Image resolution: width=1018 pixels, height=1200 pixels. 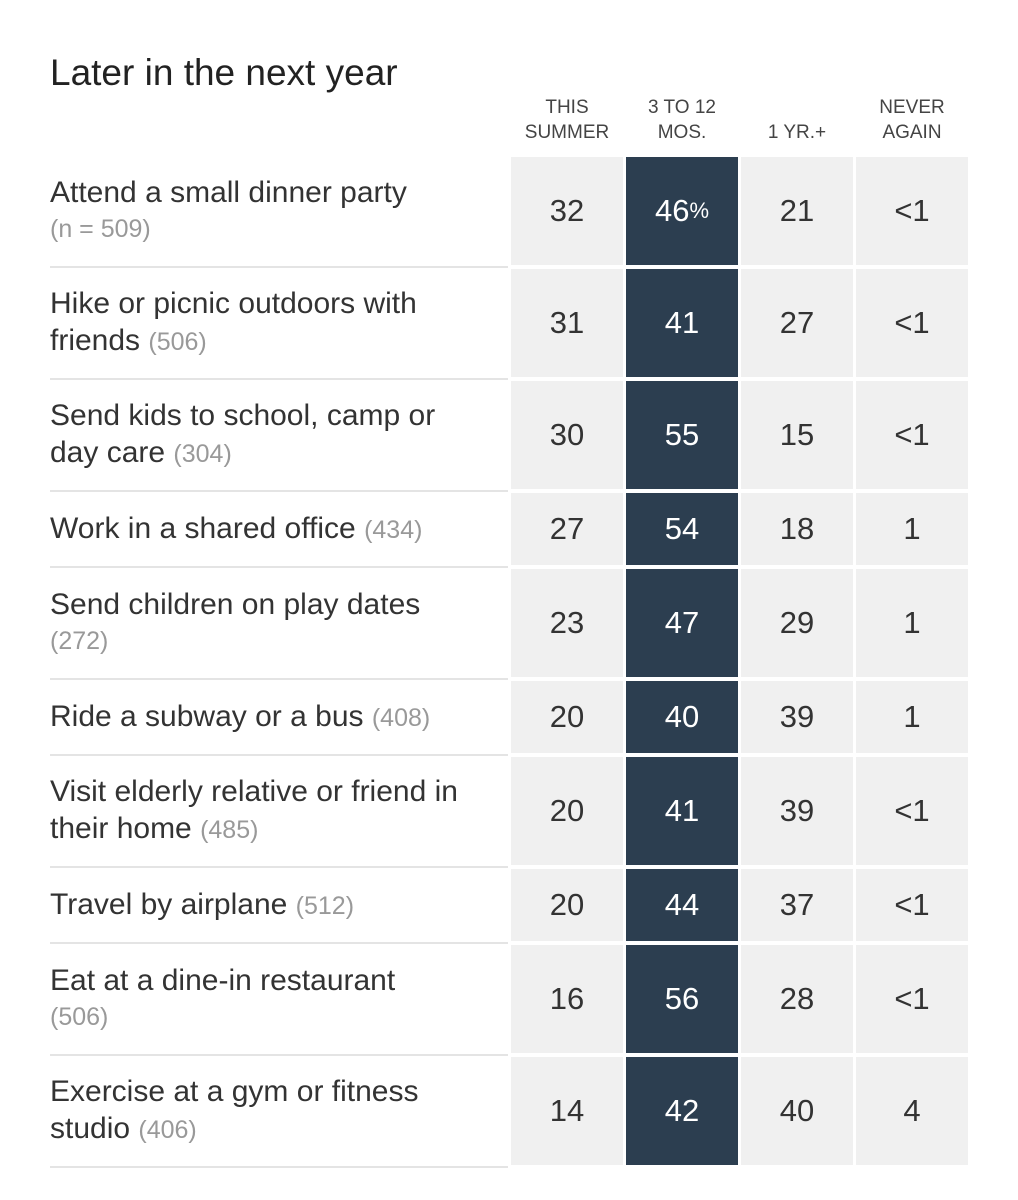 I want to click on activity-text: Eat at a dine-in restaurant, so click(x=223, y=980).